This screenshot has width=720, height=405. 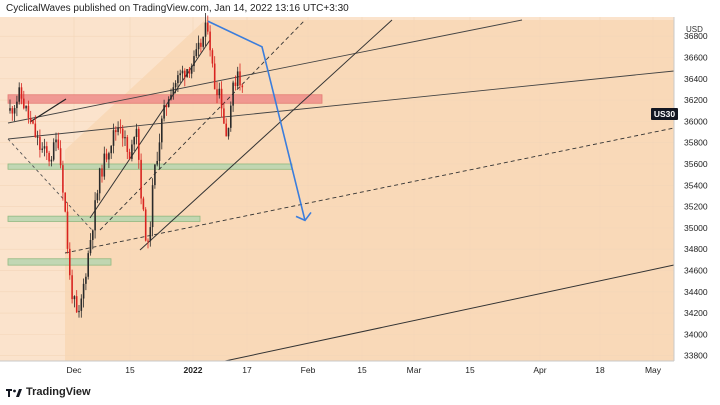 I want to click on symbol-price-badge: US30, so click(x=664, y=114).